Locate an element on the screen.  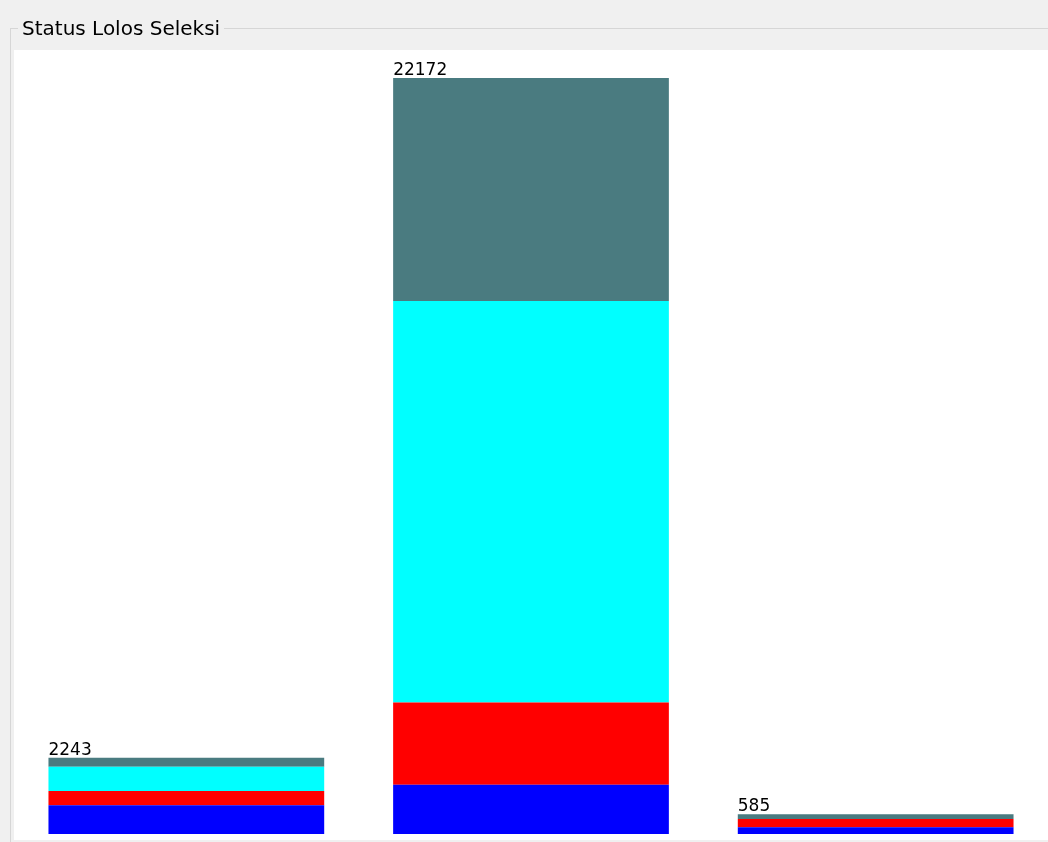
annotation: 2243 is located at coordinates (70, 748).